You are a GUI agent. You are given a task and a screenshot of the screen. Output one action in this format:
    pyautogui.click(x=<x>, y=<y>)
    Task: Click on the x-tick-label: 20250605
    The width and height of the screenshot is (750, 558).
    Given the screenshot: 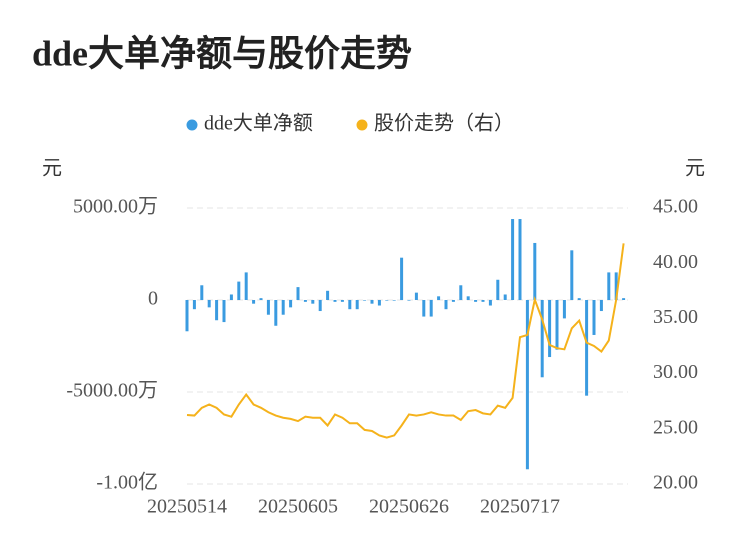 What is the action you would take?
    pyautogui.click(x=298, y=507)
    